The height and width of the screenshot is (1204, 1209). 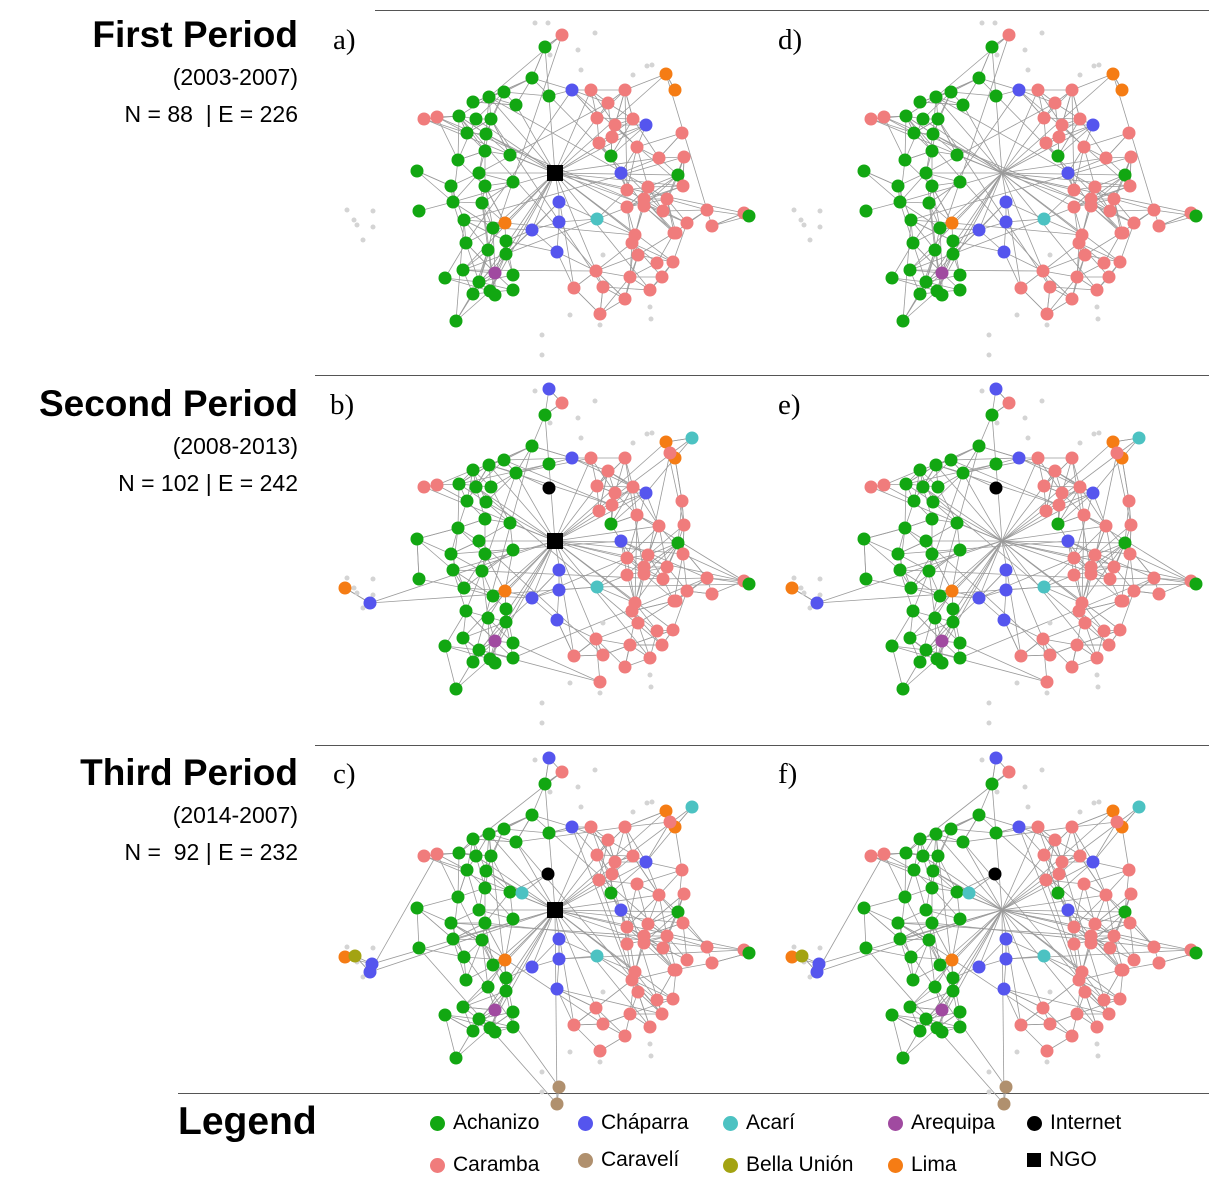 What do you see at coordinates (941, 1123) in the screenshot?
I see `legend-item-arequipa: Arequipa` at bounding box center [941, 1123].